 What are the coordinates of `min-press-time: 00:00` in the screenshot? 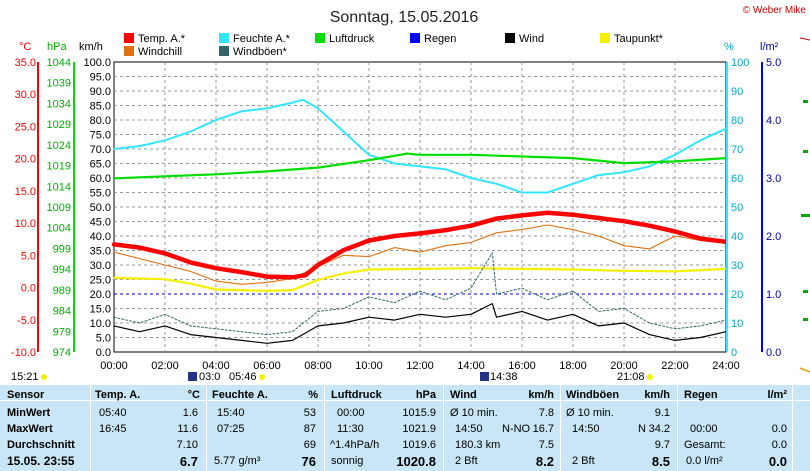 It's located at (351, 413).